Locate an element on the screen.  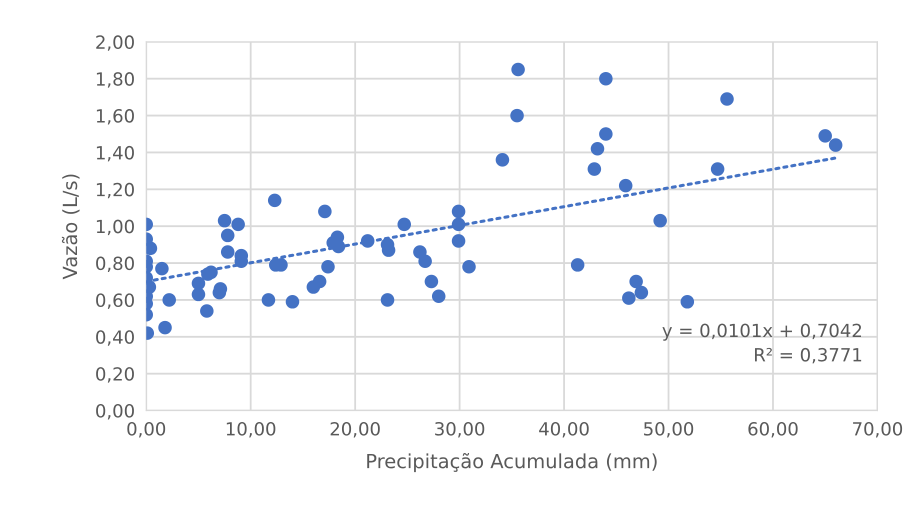
y-tick-label: 1,20 is located at coordinates (115, 190).